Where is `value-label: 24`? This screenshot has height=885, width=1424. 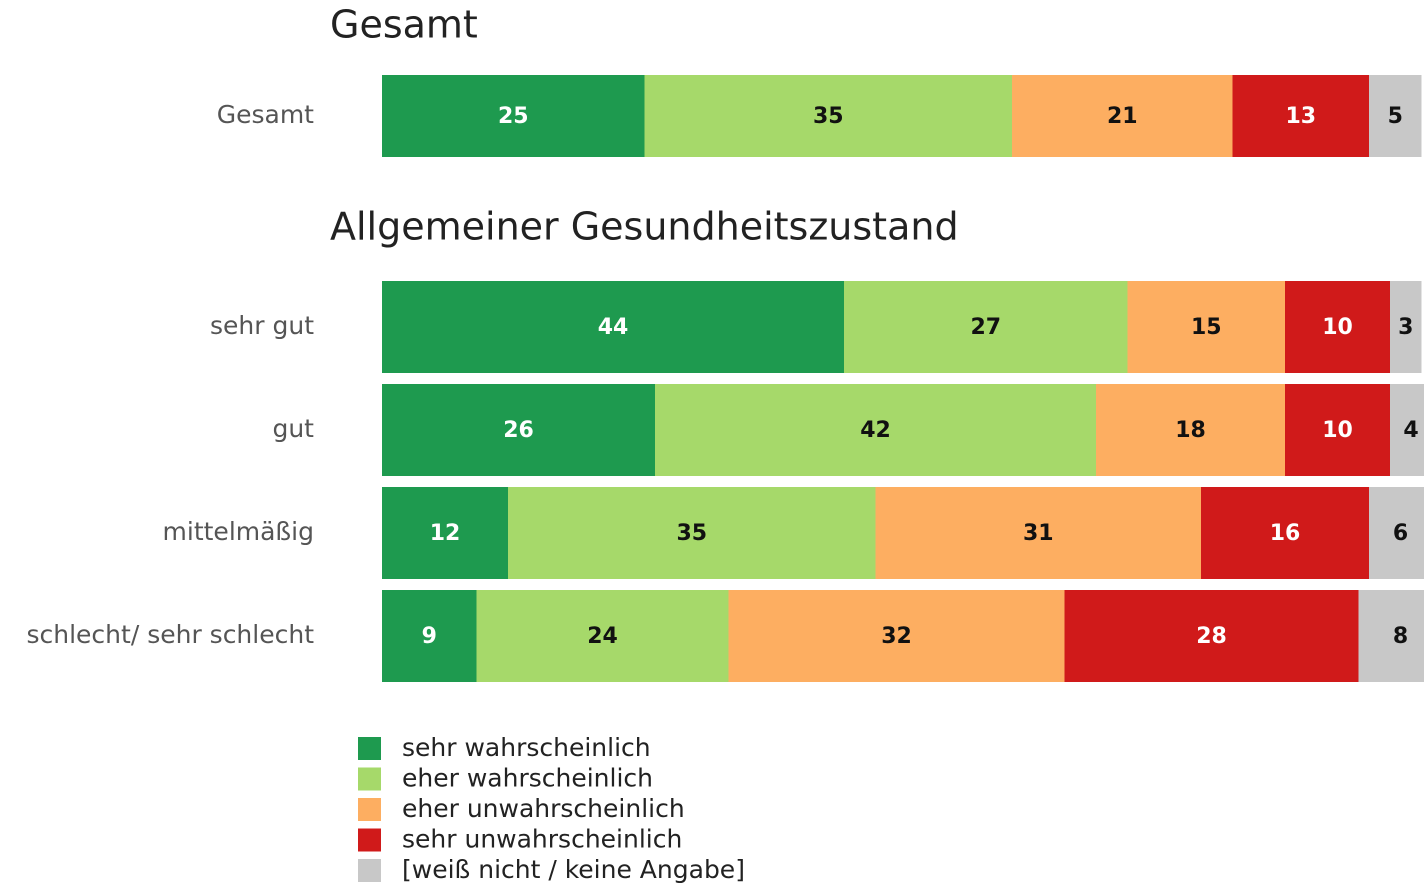
value-label: 24 is located at coordinates (602, 636).